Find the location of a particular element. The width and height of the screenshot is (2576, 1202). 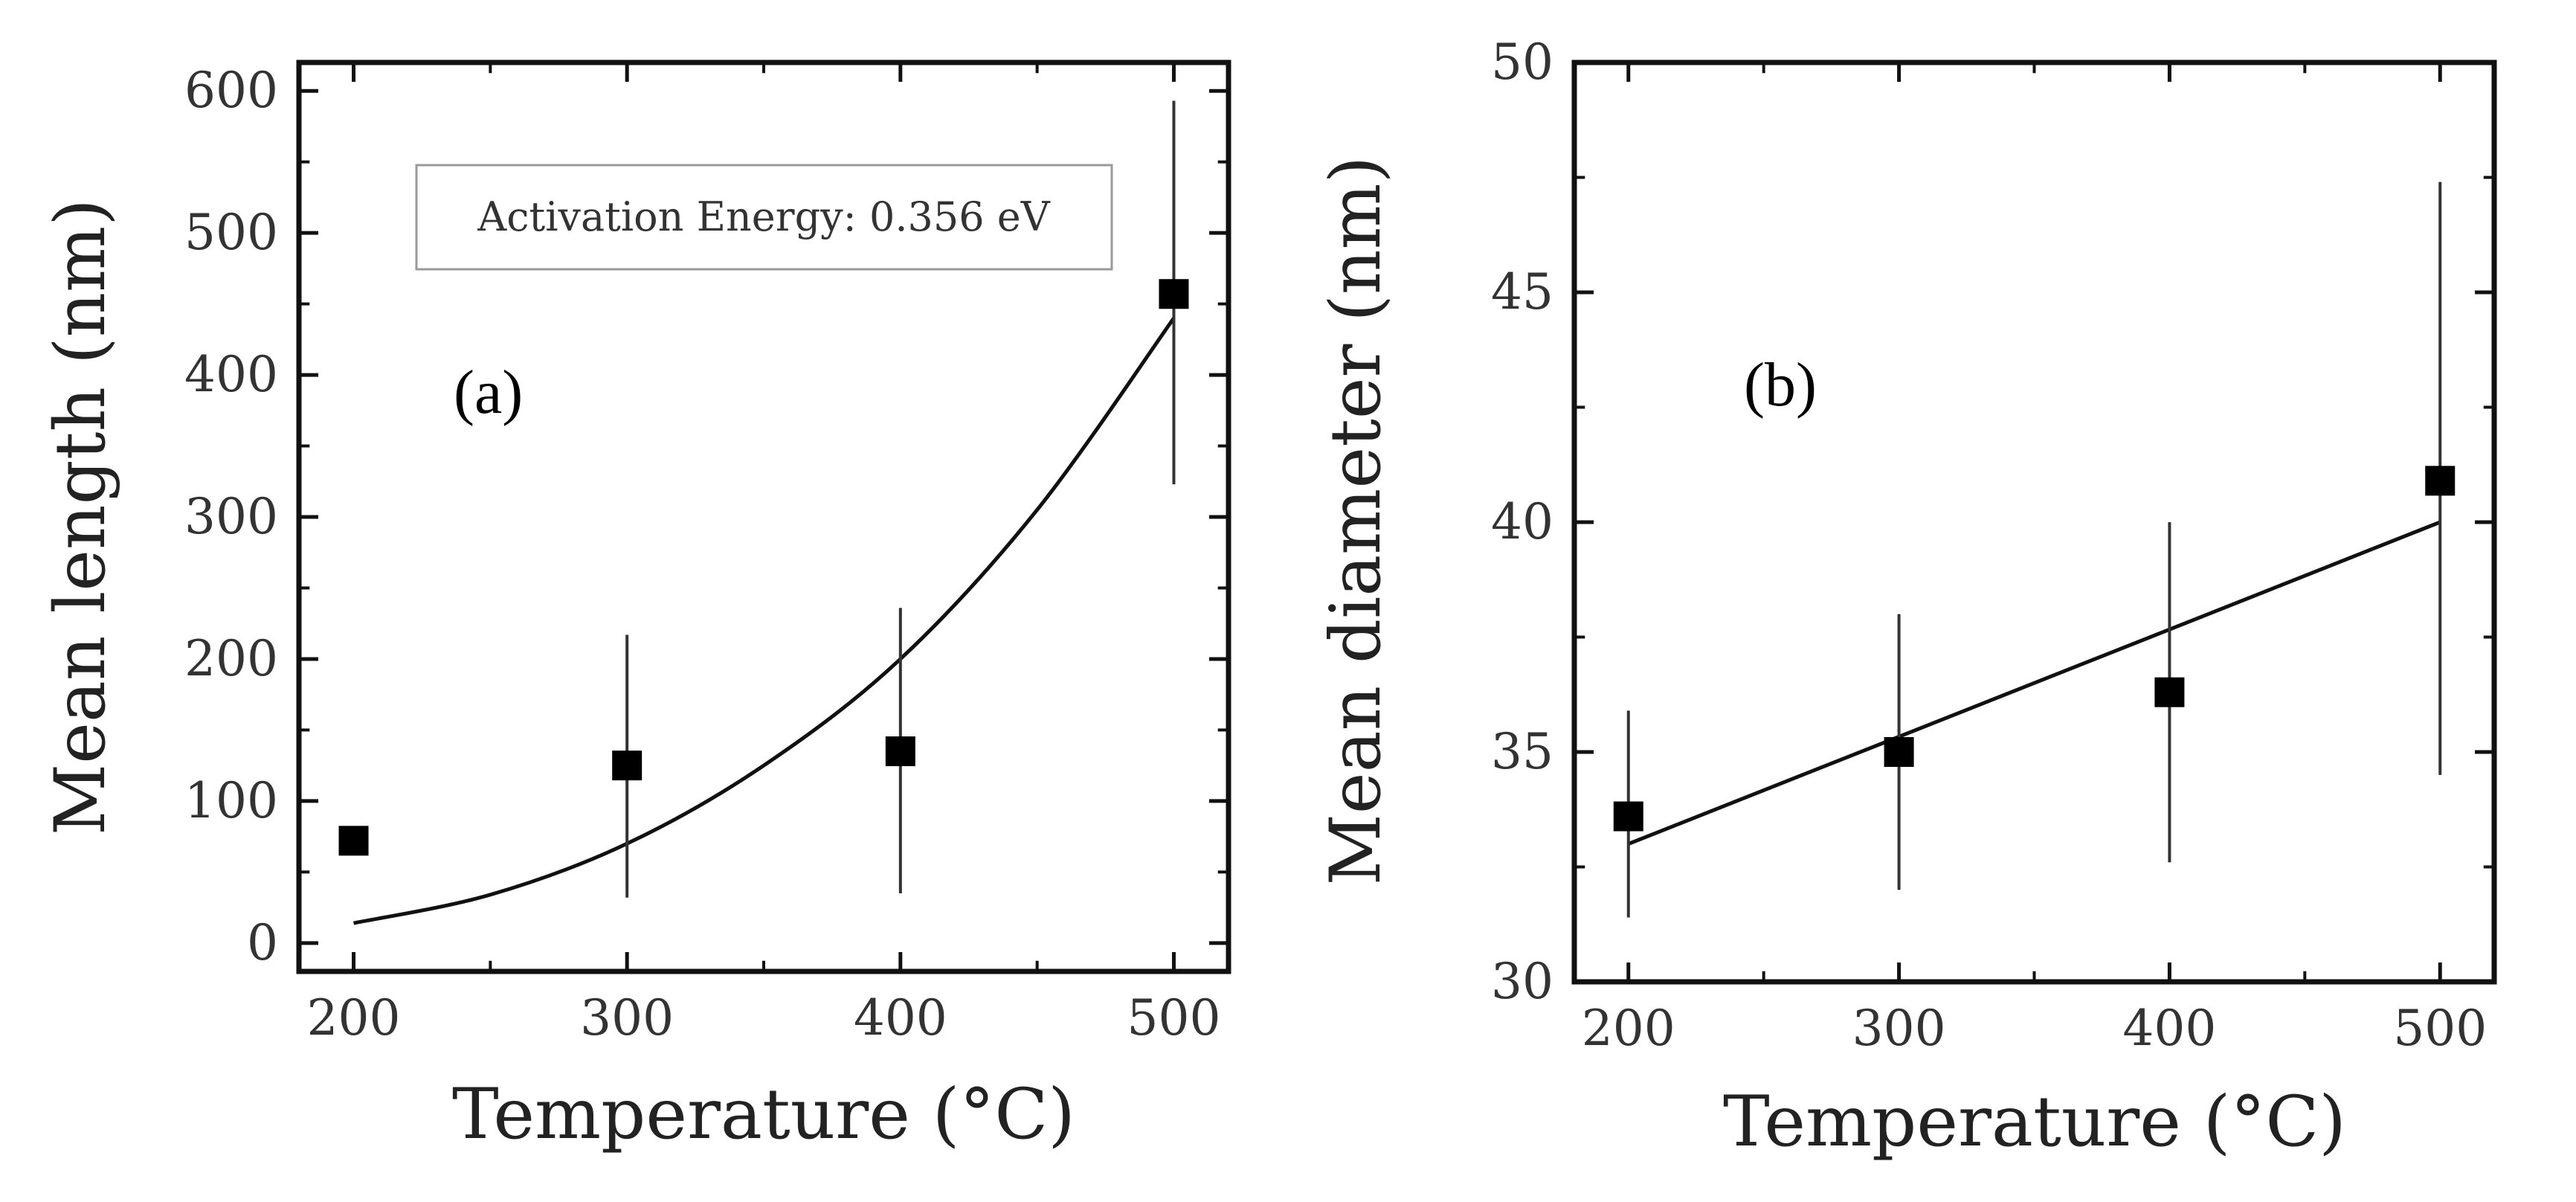

activation-energy-label: Activation Energy: 0.356 eV is located at coordinates (763, 216).